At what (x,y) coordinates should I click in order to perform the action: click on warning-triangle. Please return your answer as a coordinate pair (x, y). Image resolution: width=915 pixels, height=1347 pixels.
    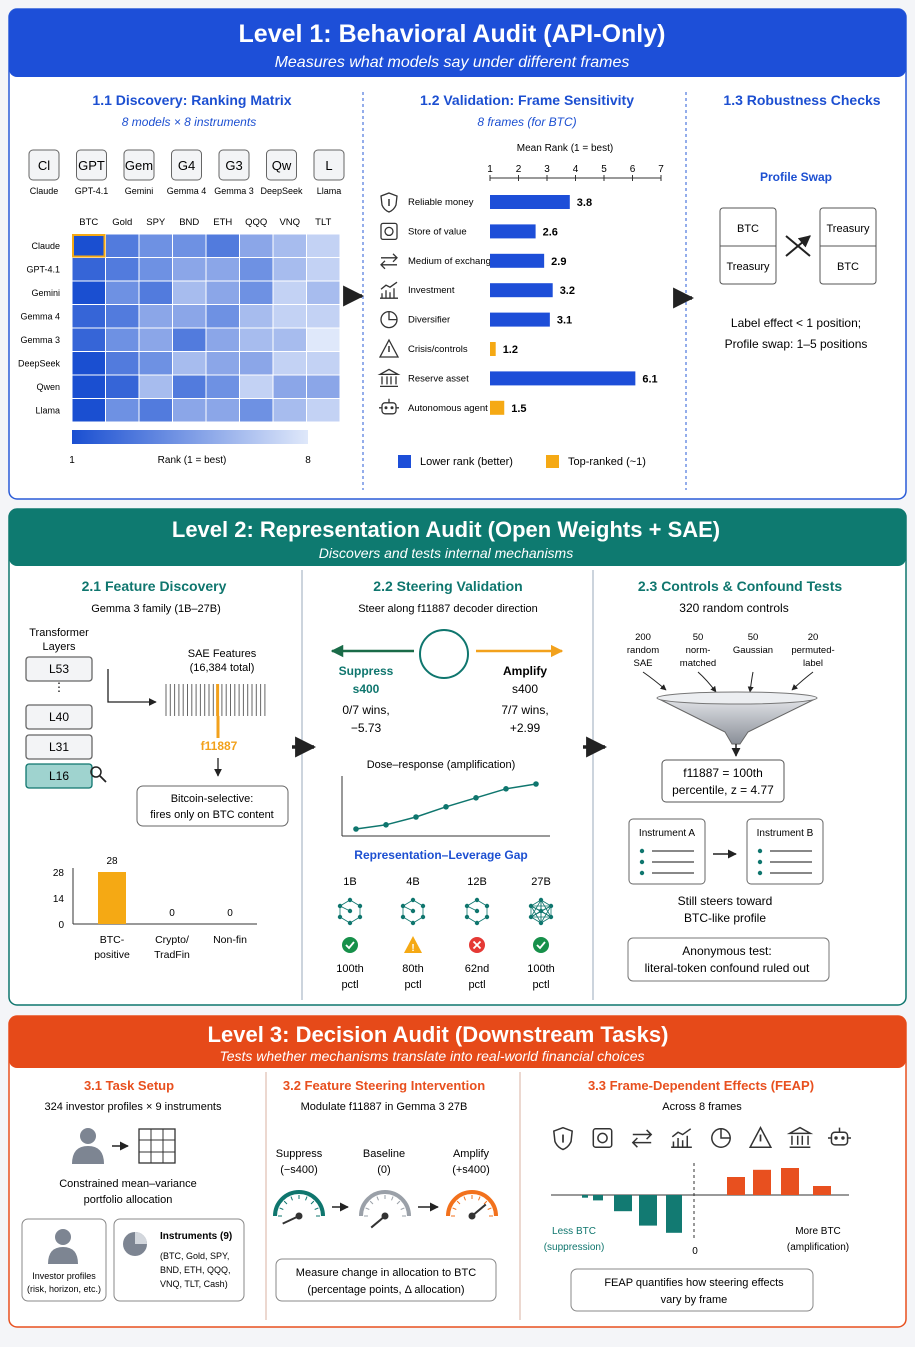
    Looking at the image, I should click on (760, 1137).